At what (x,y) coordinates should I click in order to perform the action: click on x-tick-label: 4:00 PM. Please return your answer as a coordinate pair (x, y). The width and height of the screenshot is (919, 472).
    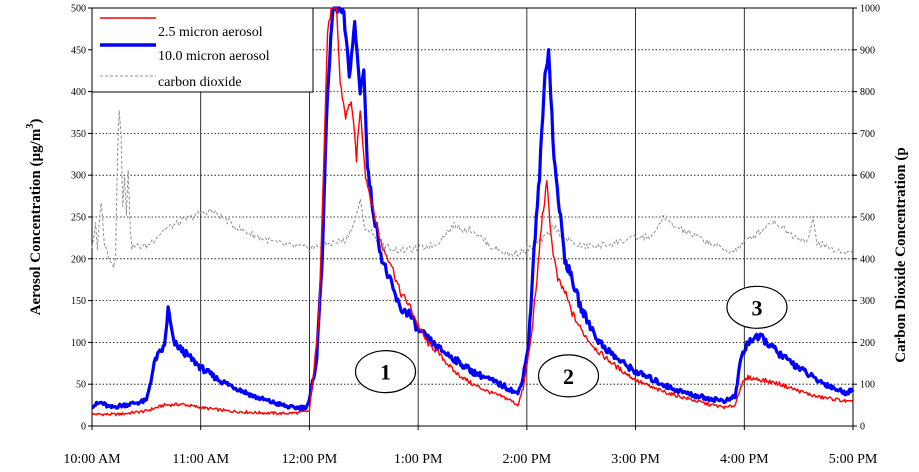
    Looking at the image, I should click on (744, 459).